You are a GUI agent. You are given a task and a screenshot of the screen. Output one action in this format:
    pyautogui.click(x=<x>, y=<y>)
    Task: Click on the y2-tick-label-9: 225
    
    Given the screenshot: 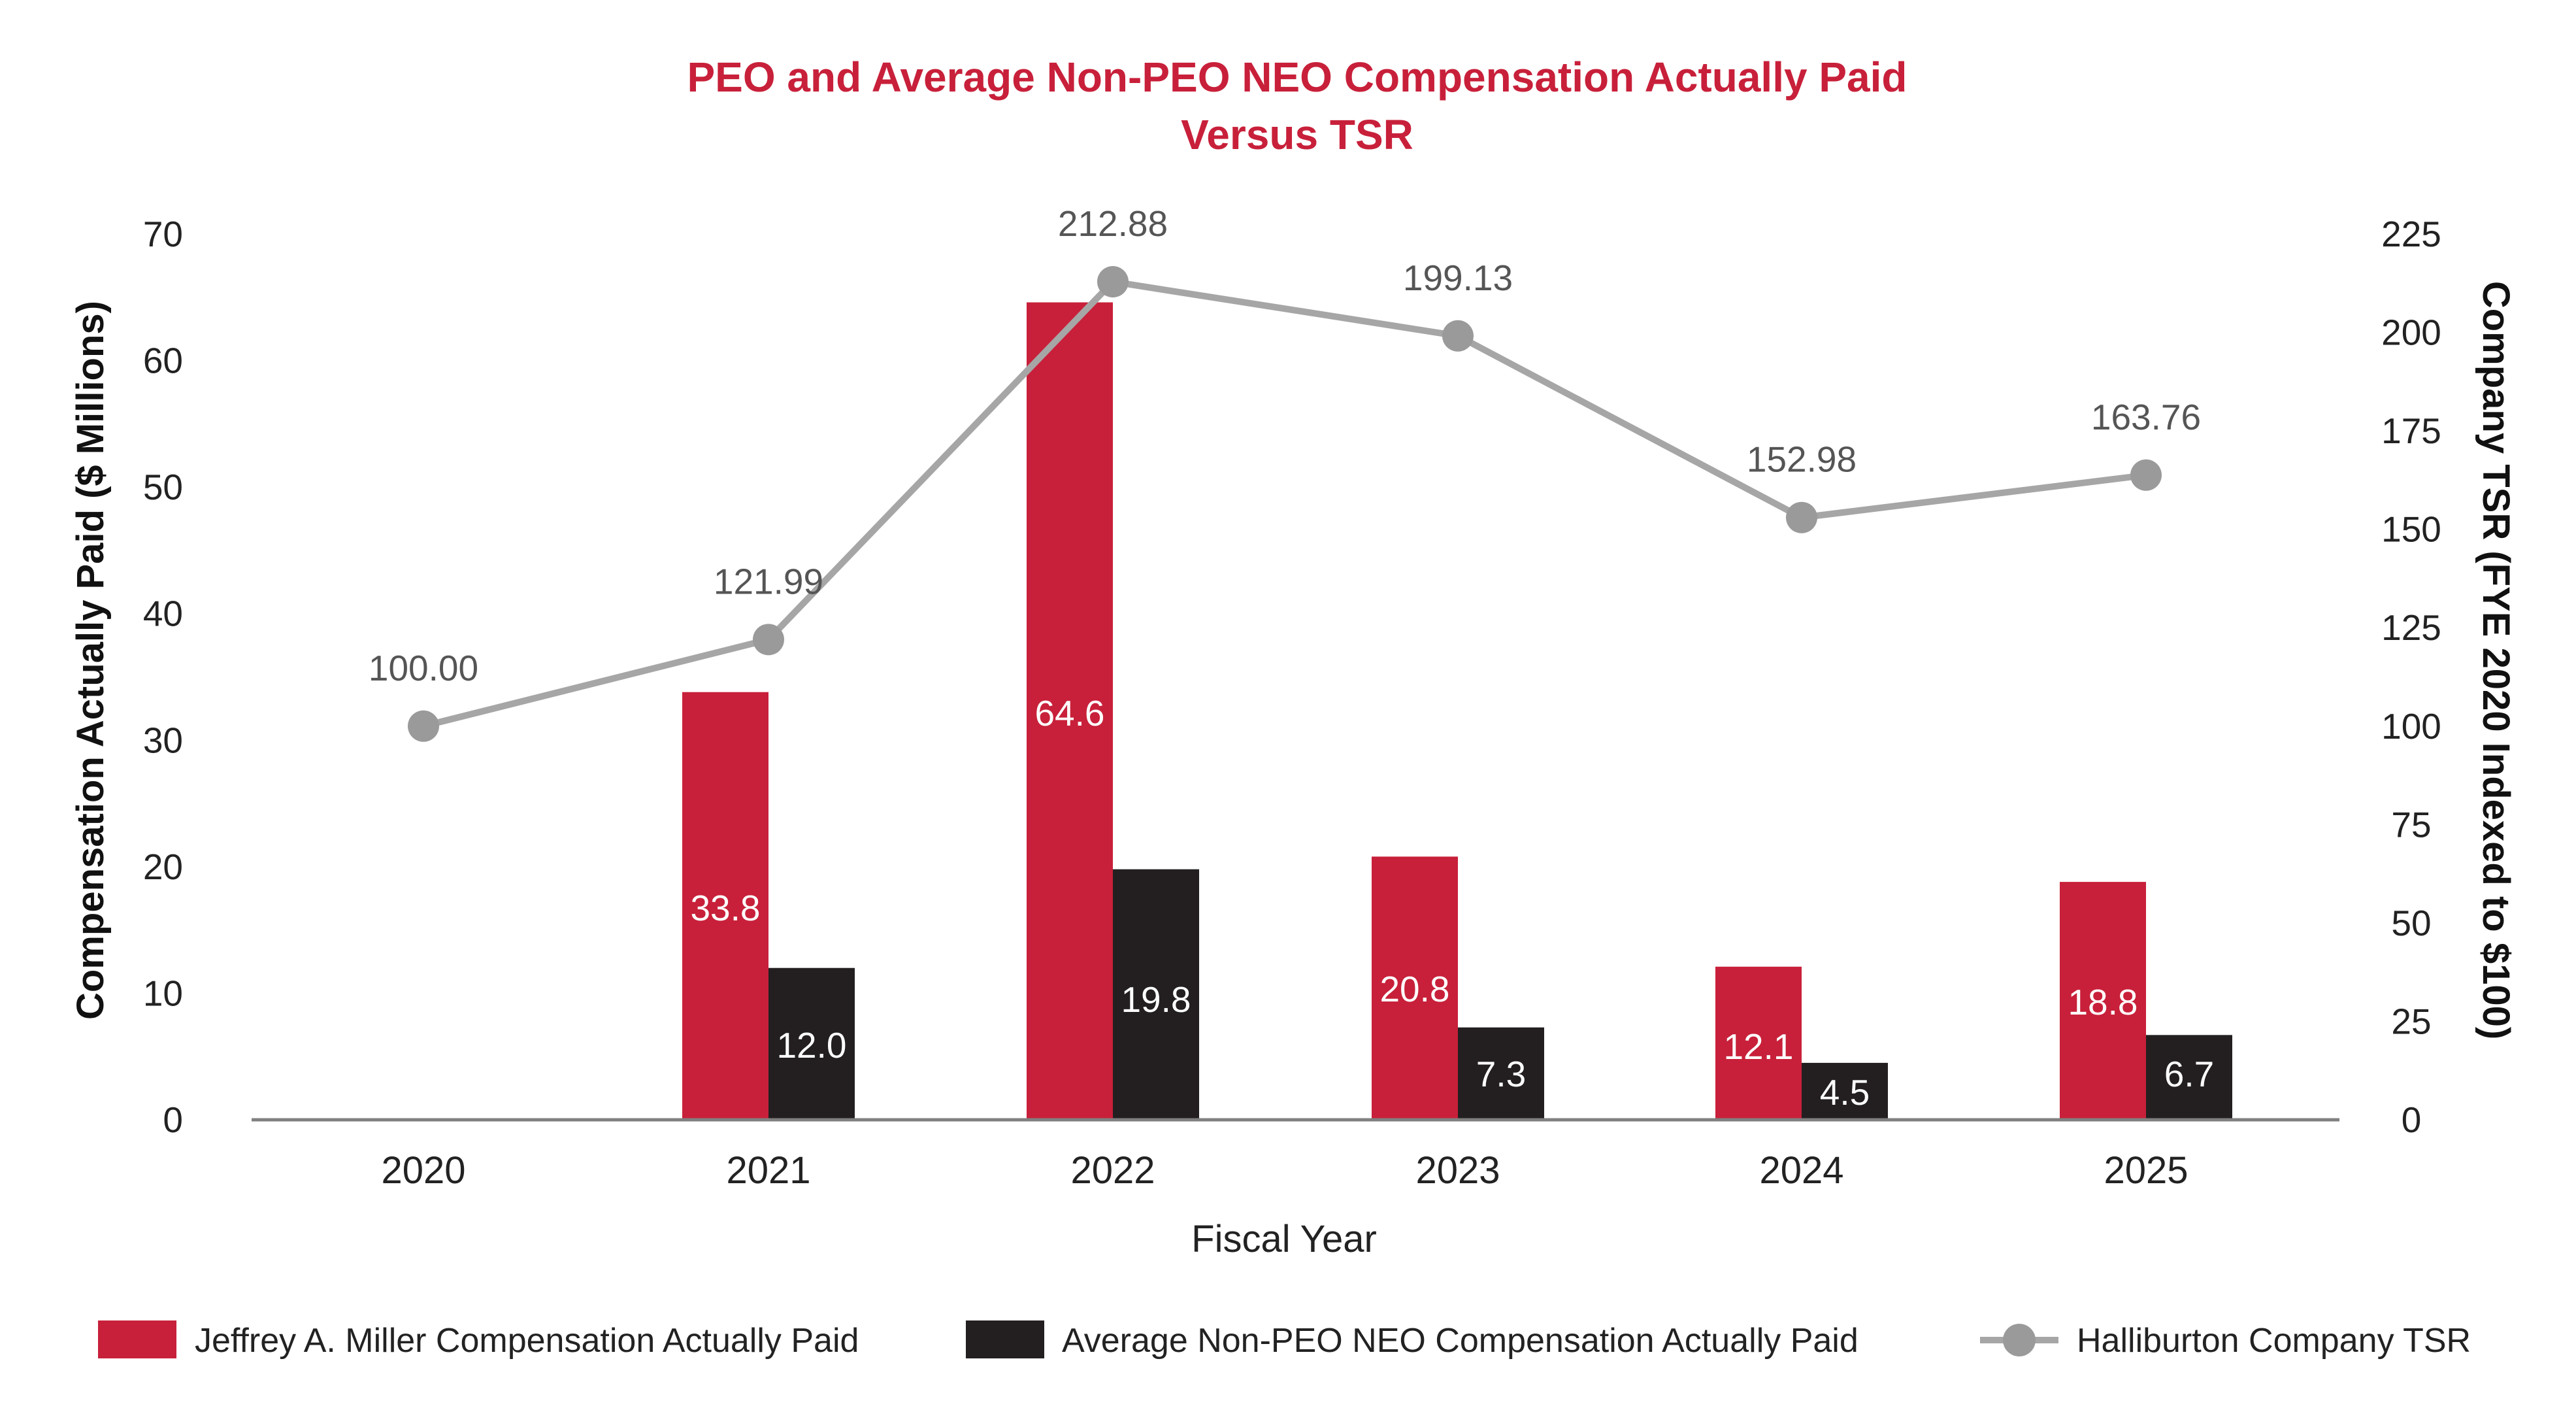 What is the action you would take?
    pyautogui.click(x=2411, y=234)
    